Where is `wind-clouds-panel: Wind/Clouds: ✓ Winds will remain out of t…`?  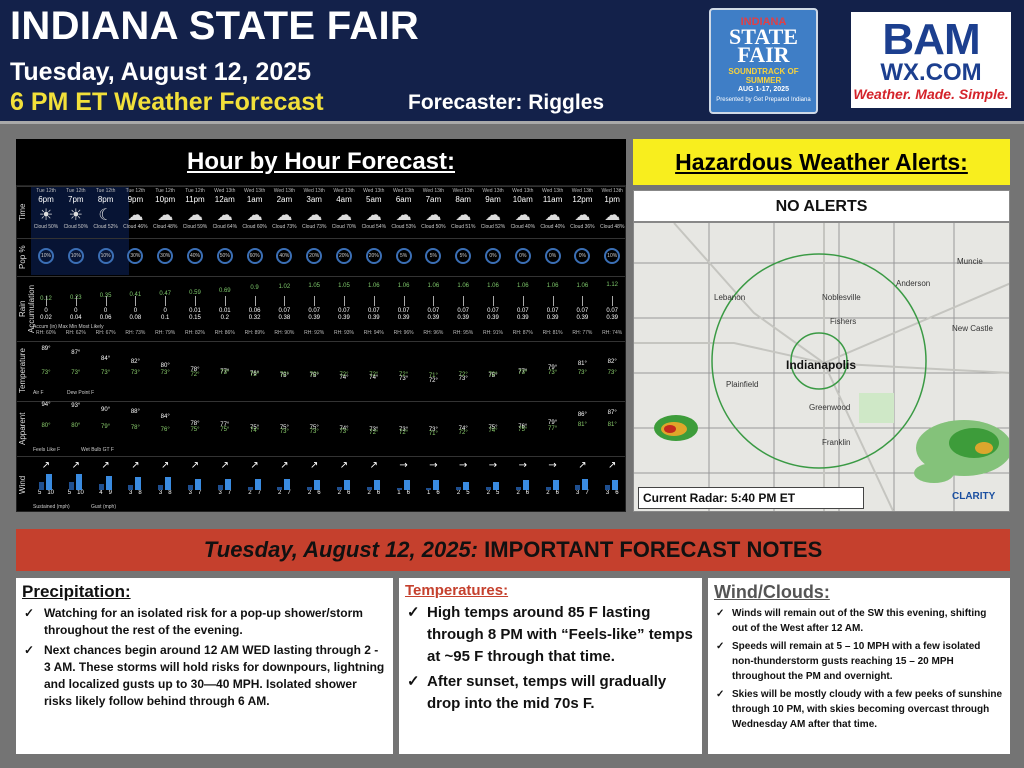 wind-clouds-panel: Wind/Clouds: ✓ Winds will remain out of t… is located at coordinates (859, 666).